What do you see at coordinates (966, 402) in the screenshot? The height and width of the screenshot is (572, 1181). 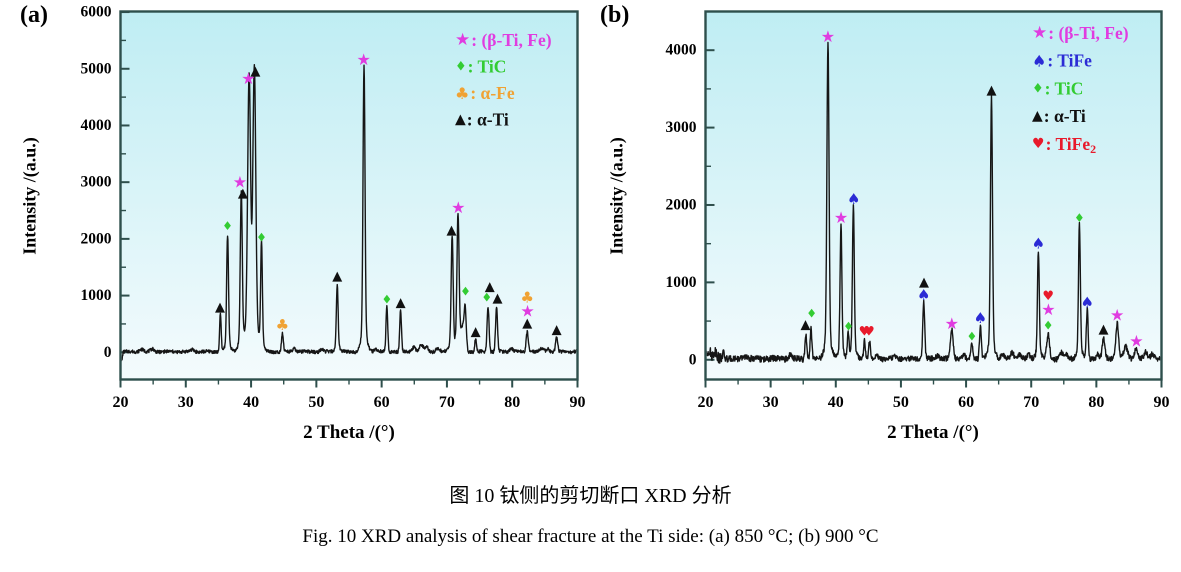 I see `x-tick-label: 60` at bounding box center [966, 402].